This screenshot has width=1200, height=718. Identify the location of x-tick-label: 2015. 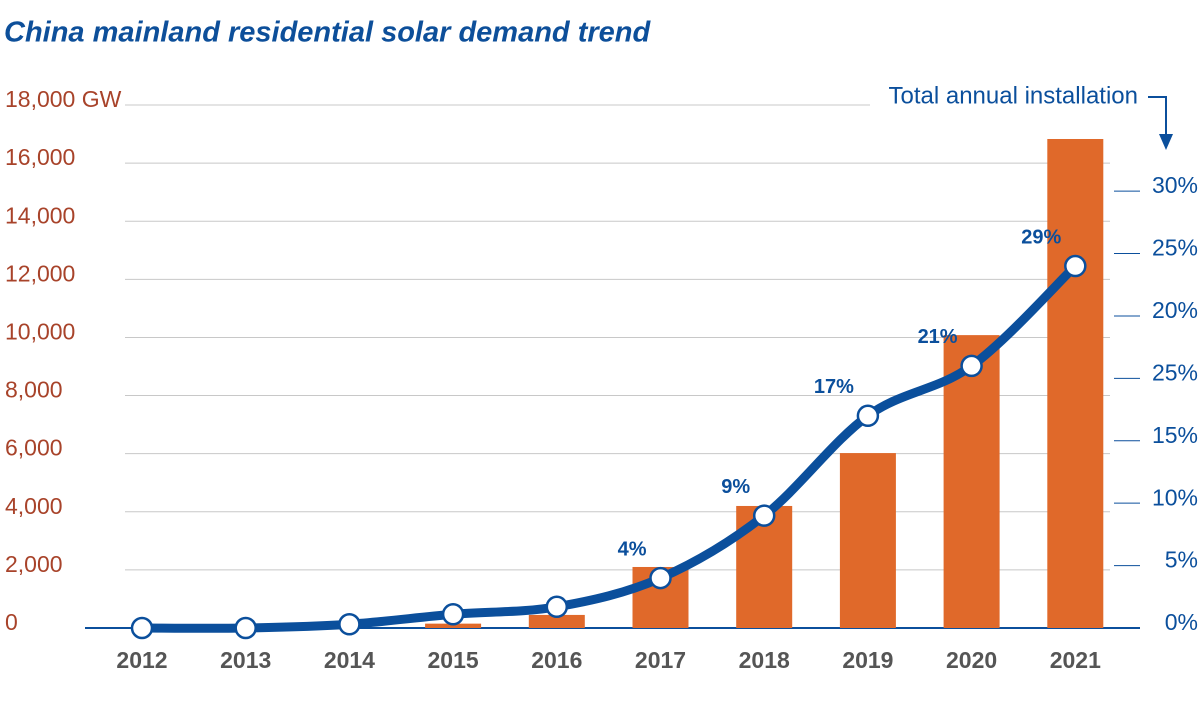
(453, 660).